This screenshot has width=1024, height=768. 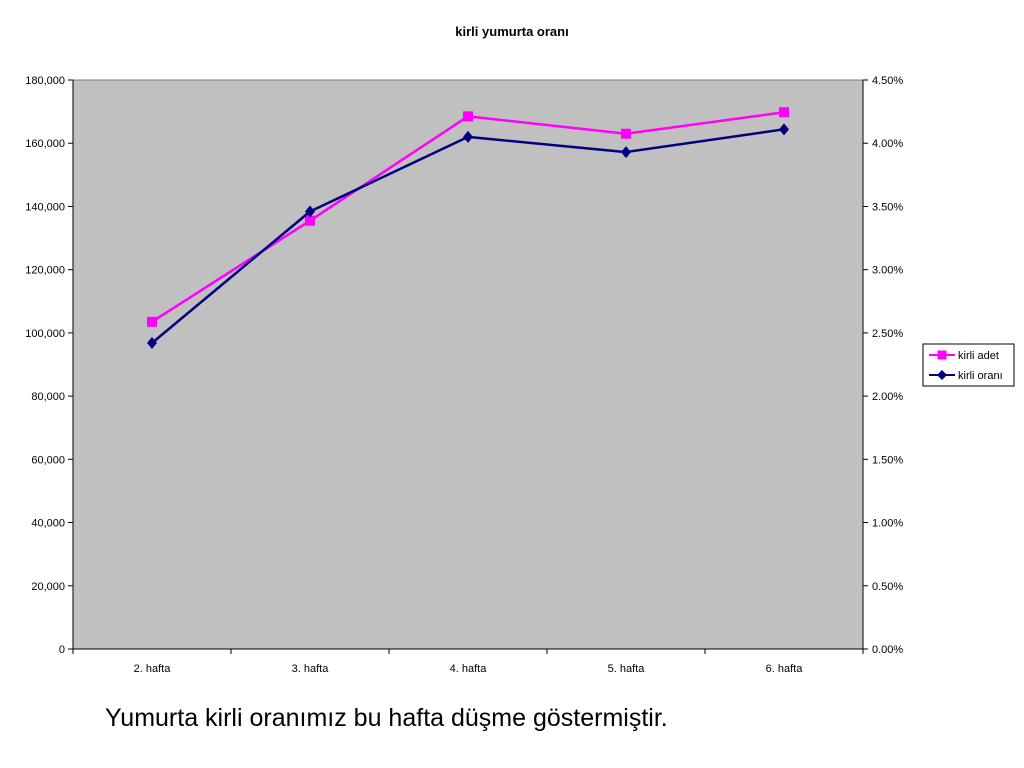 What do you see at coordinates (887, 334) in the screenshot?
I see `right-axis-tick-label: 2.50%` at bounding box center [887, 334].